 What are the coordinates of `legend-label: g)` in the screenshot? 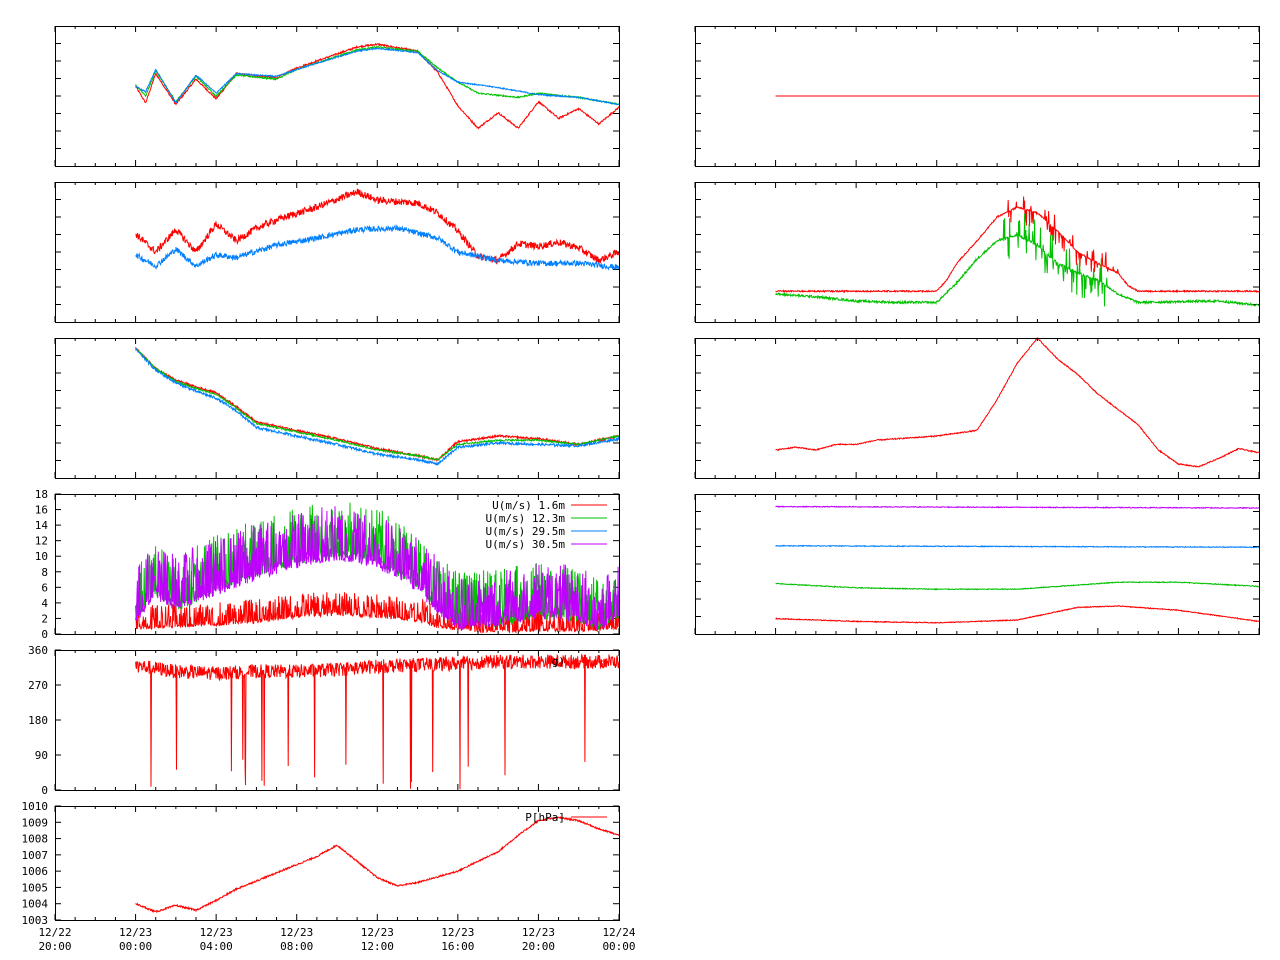 It's located at (558, 661).